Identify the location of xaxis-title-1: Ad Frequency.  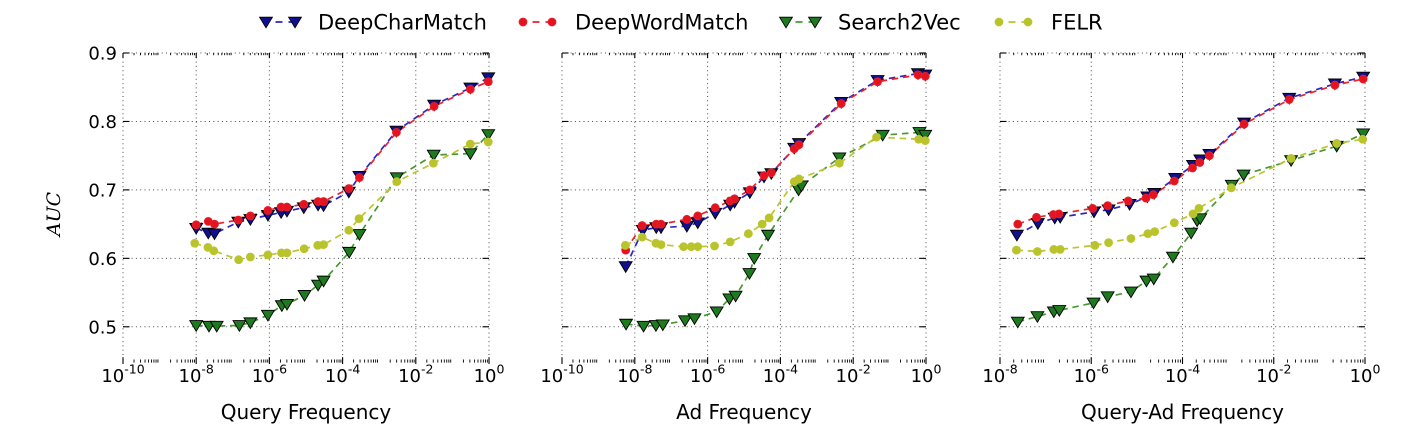
(744, 412).